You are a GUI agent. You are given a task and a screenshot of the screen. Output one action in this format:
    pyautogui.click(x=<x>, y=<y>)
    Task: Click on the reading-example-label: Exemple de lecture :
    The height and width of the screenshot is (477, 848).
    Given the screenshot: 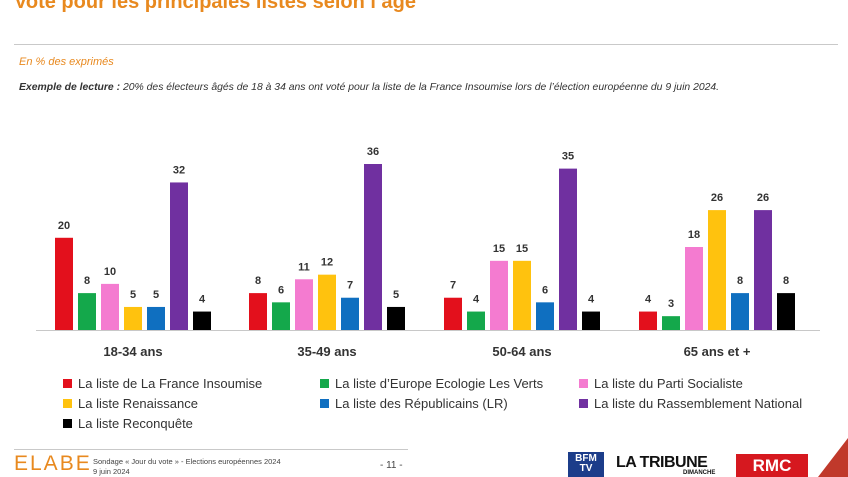 What is the action you would take?
    pyautogui.click(x=70, y=87)
    